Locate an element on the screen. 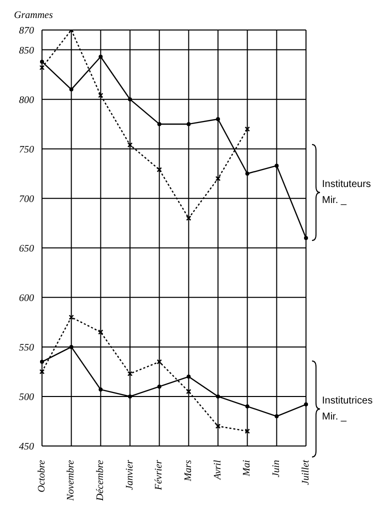 The image size is (384, 512). y-tick-label: 500 is located at coordinates (26, 398).